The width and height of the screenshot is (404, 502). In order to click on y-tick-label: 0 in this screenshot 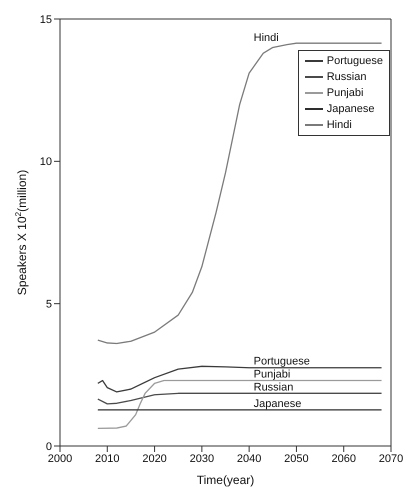, I will do `click(49, 446)`.